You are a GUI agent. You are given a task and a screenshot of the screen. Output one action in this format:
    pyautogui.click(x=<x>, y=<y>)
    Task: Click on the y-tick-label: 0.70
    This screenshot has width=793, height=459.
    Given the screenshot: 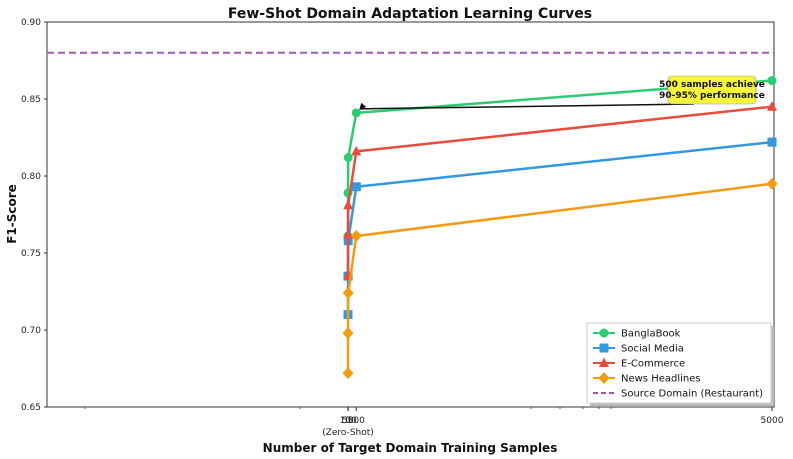 What is the action you would take?
    pyautogui.click(x=31, y=331)
    